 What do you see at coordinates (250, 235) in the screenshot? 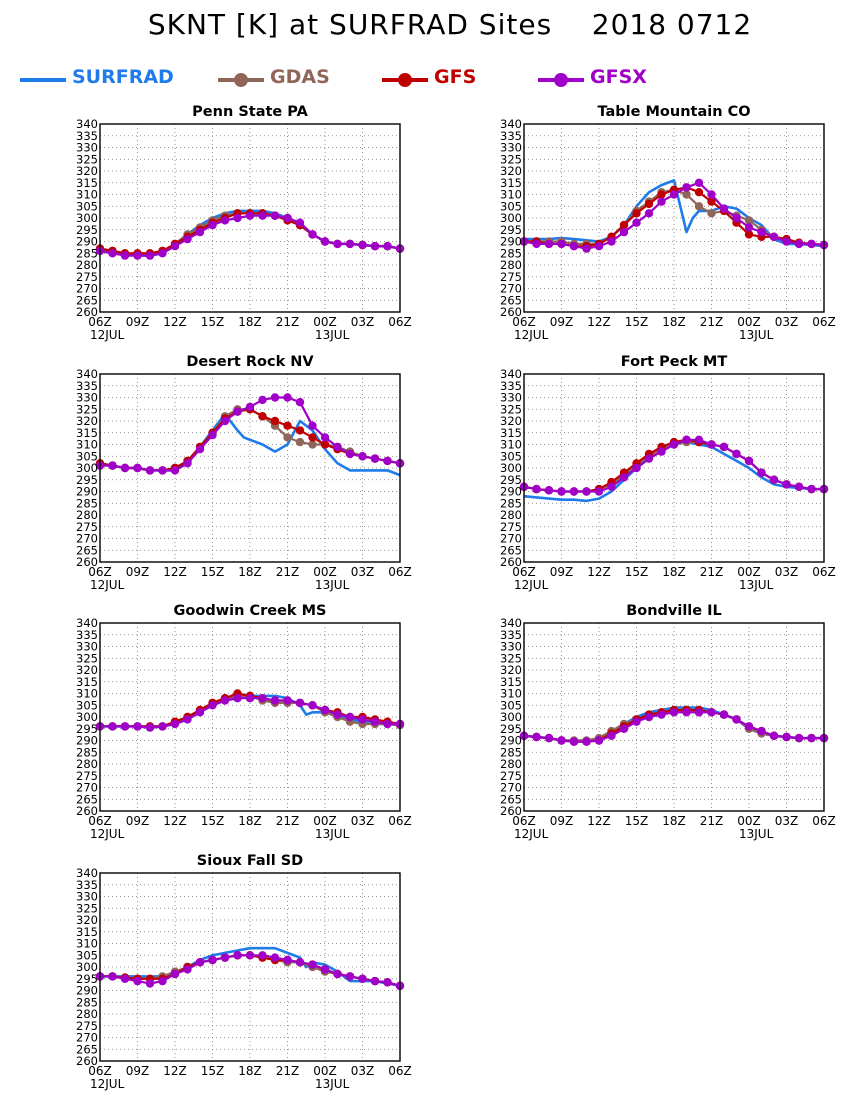
I see `series-line-gfsx` at bounding box center [250, 235].